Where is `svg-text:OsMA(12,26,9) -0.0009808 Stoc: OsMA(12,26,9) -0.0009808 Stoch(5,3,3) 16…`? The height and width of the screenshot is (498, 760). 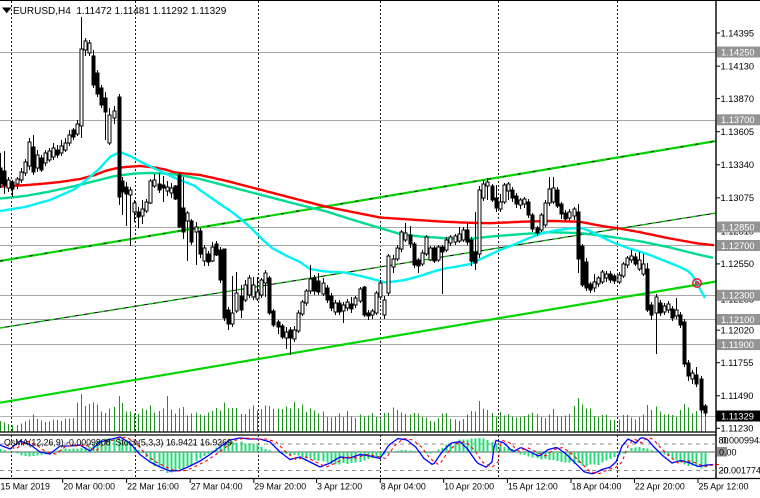 svg-text:OsMA(12,26,9) -0.0009808 Stoc: OsMA(12,26,9) -0.0009808 Stoch(5,3,3) 16… is located at coordinates (118, 443).